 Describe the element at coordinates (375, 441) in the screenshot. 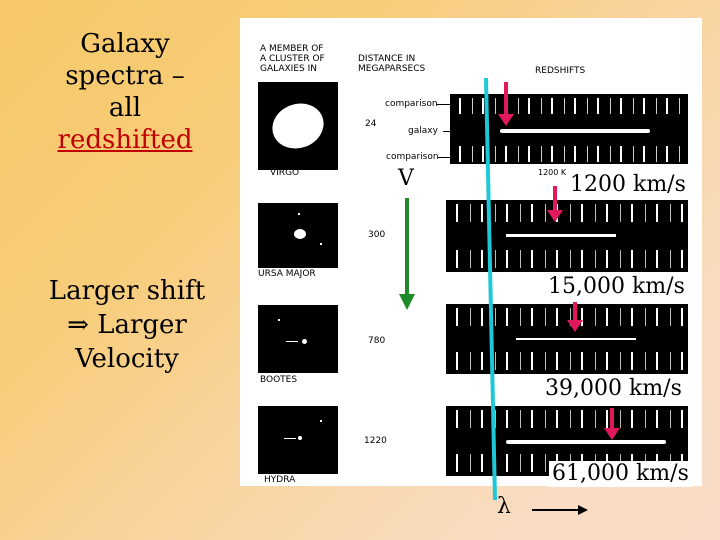

I see `distance-hydra: 1220` at that location.